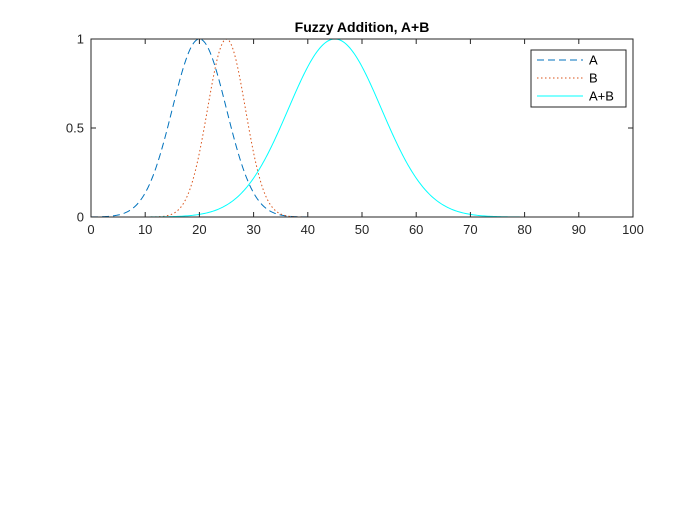 This screenshot has width=700, height=530. I want to click on x-tick-label: 80, so click(524, 229).